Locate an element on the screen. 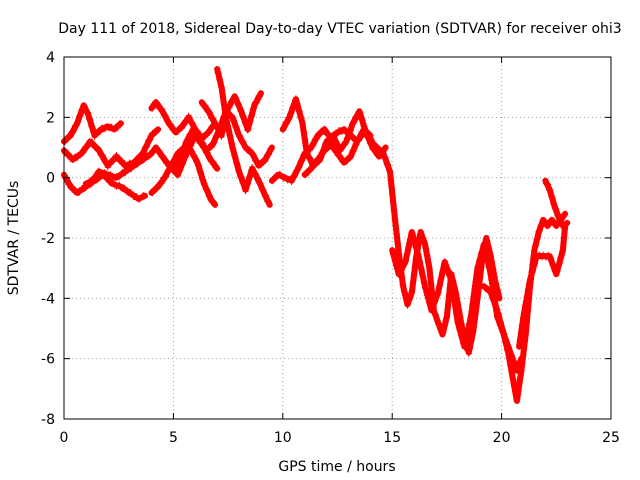  y-tick-label: -6 is located at coordinates (48, 360).